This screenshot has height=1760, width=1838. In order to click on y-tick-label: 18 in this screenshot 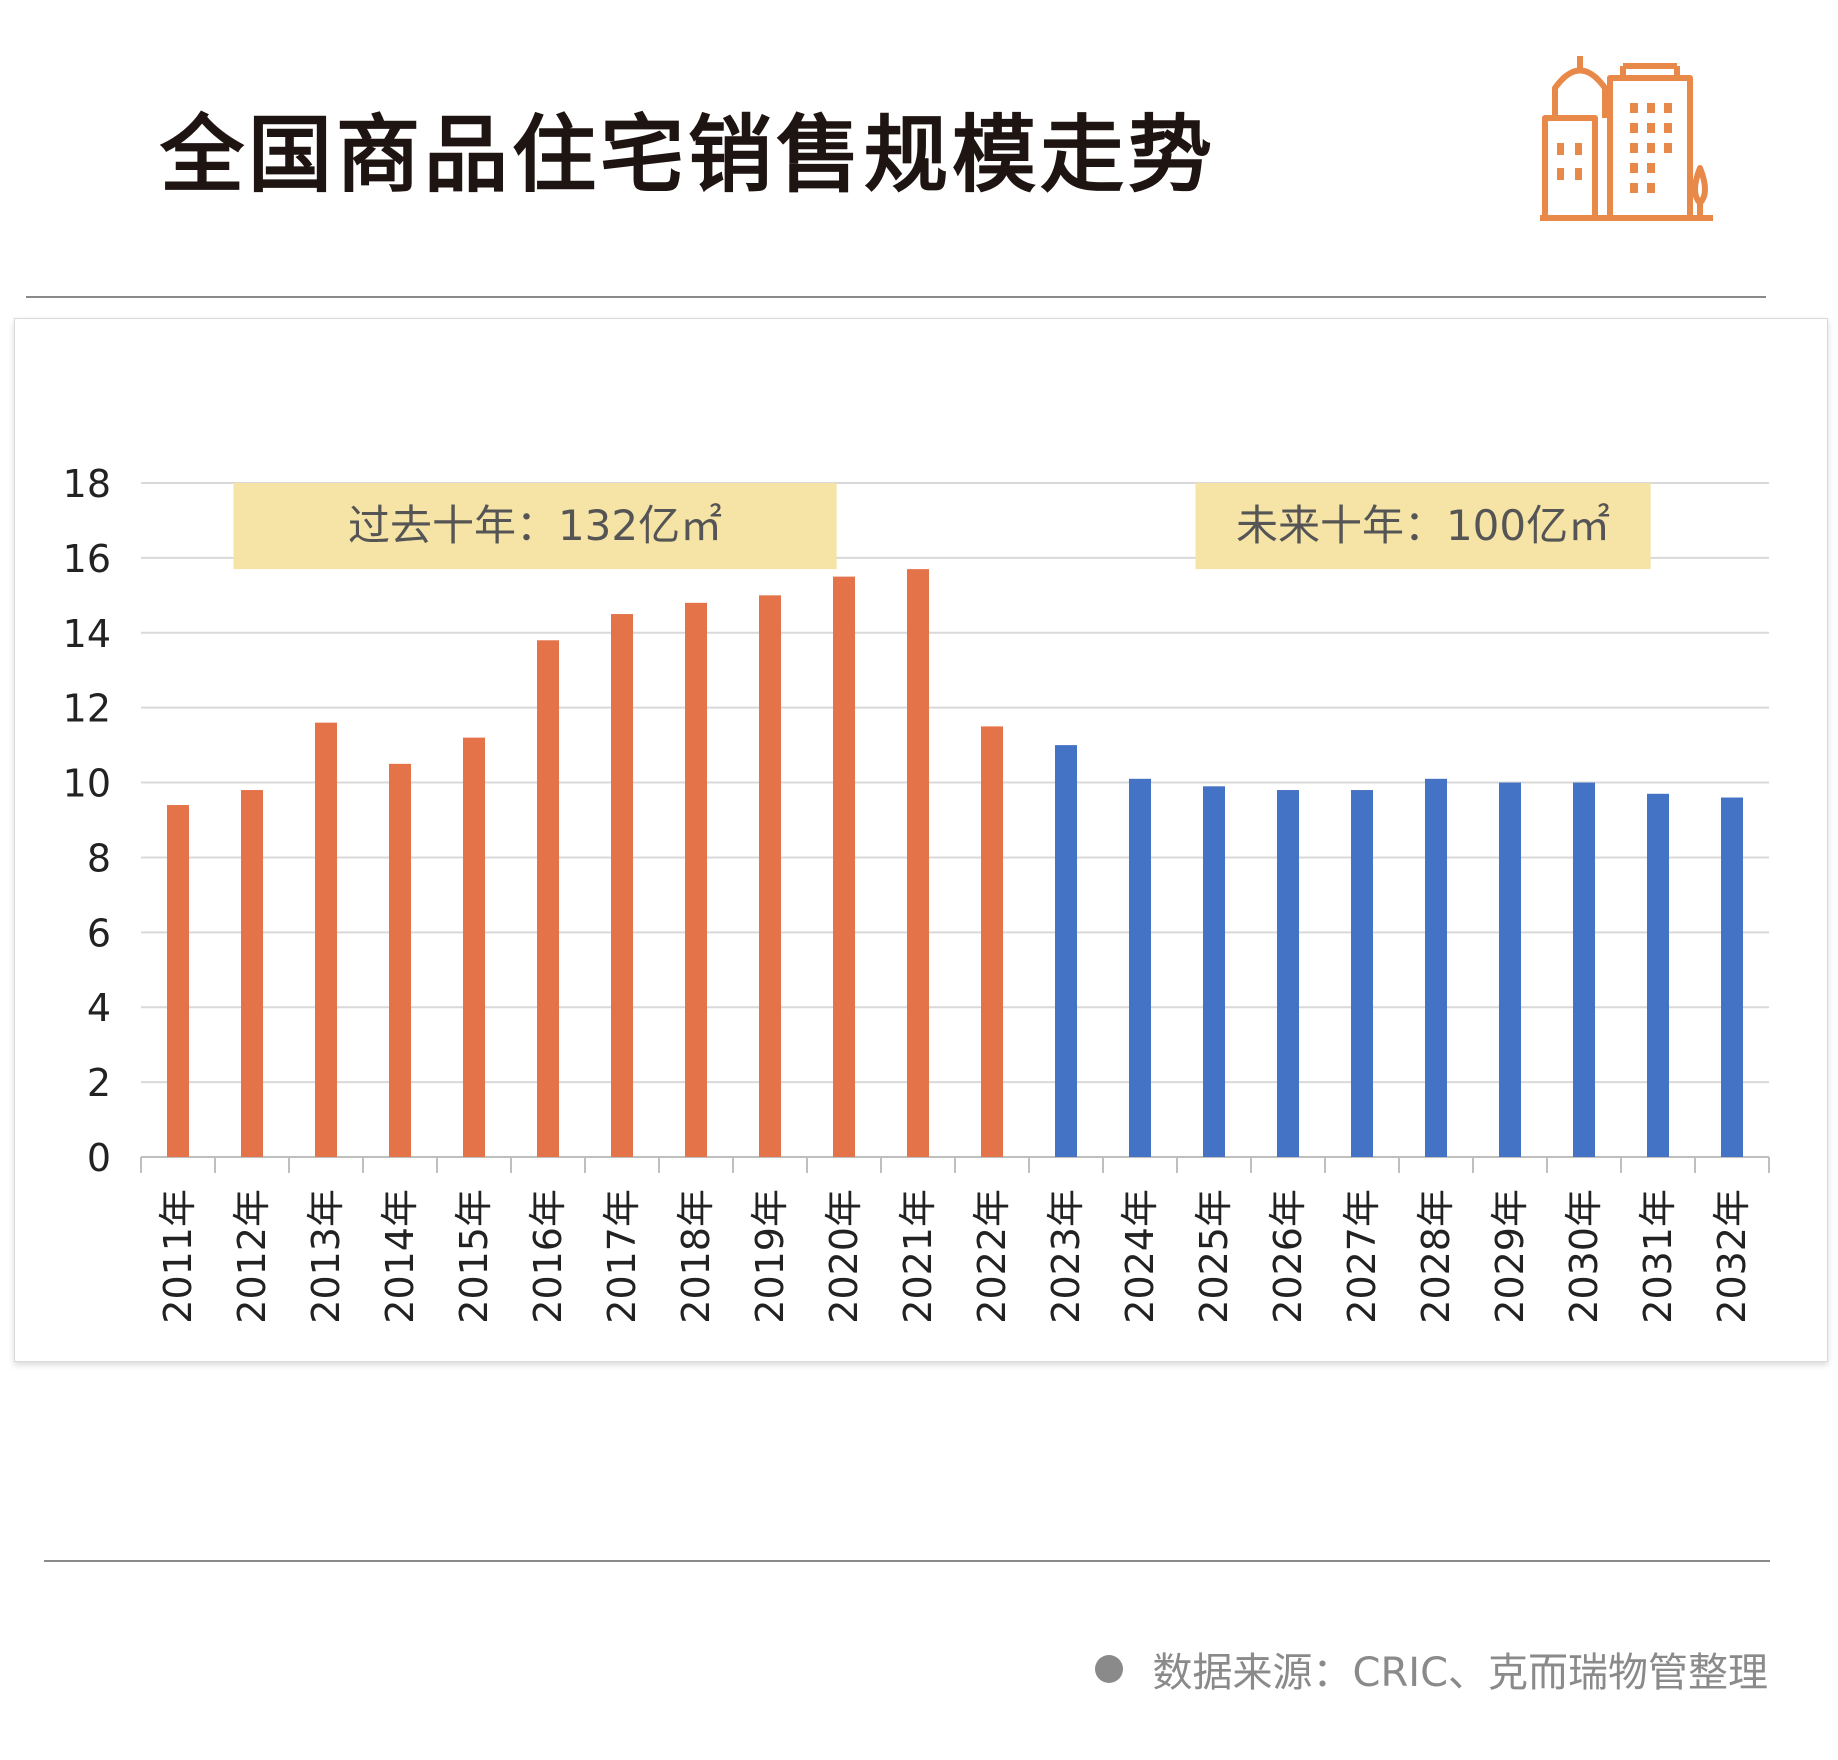, I will do `click(87, 484)`.